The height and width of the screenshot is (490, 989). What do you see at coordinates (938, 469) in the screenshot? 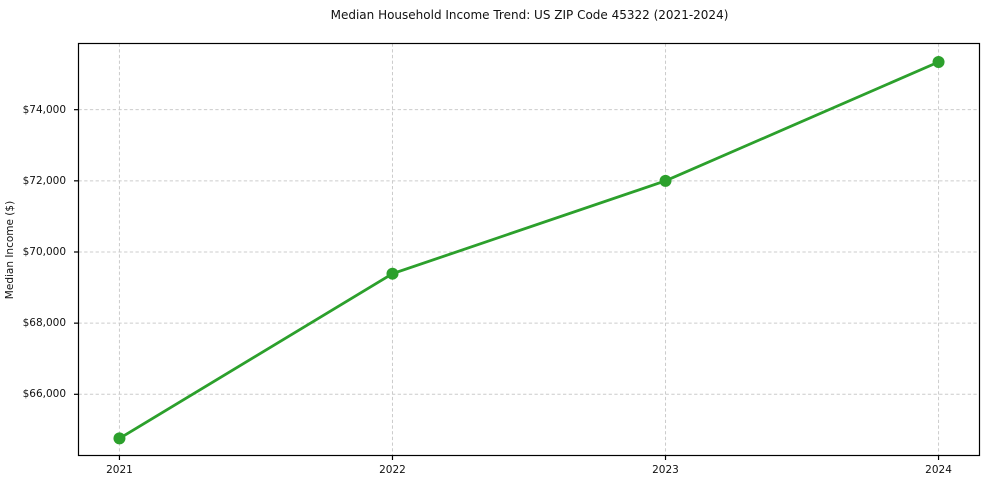
I see `x-tick-label: 2024` at bounding box center [938, 469].